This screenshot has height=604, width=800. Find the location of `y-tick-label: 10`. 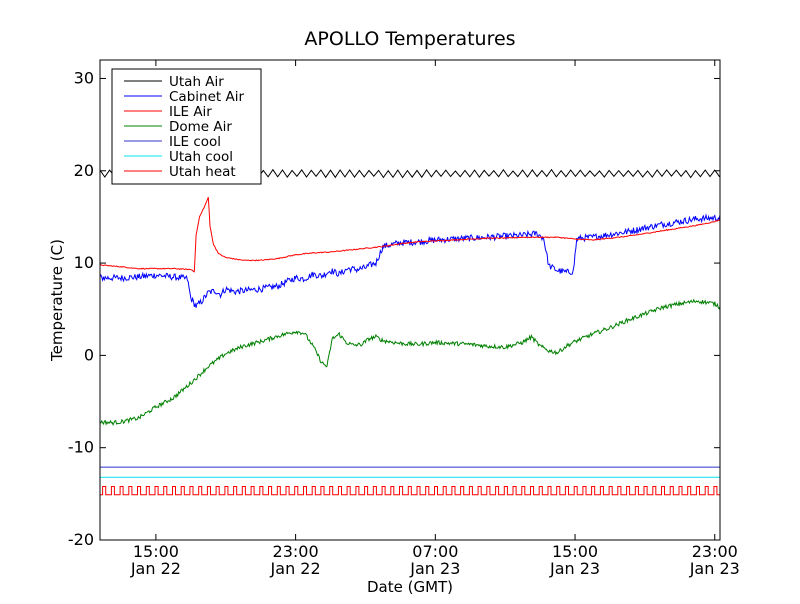

y-tick-label: 10 is located at coordinates (84, 262).